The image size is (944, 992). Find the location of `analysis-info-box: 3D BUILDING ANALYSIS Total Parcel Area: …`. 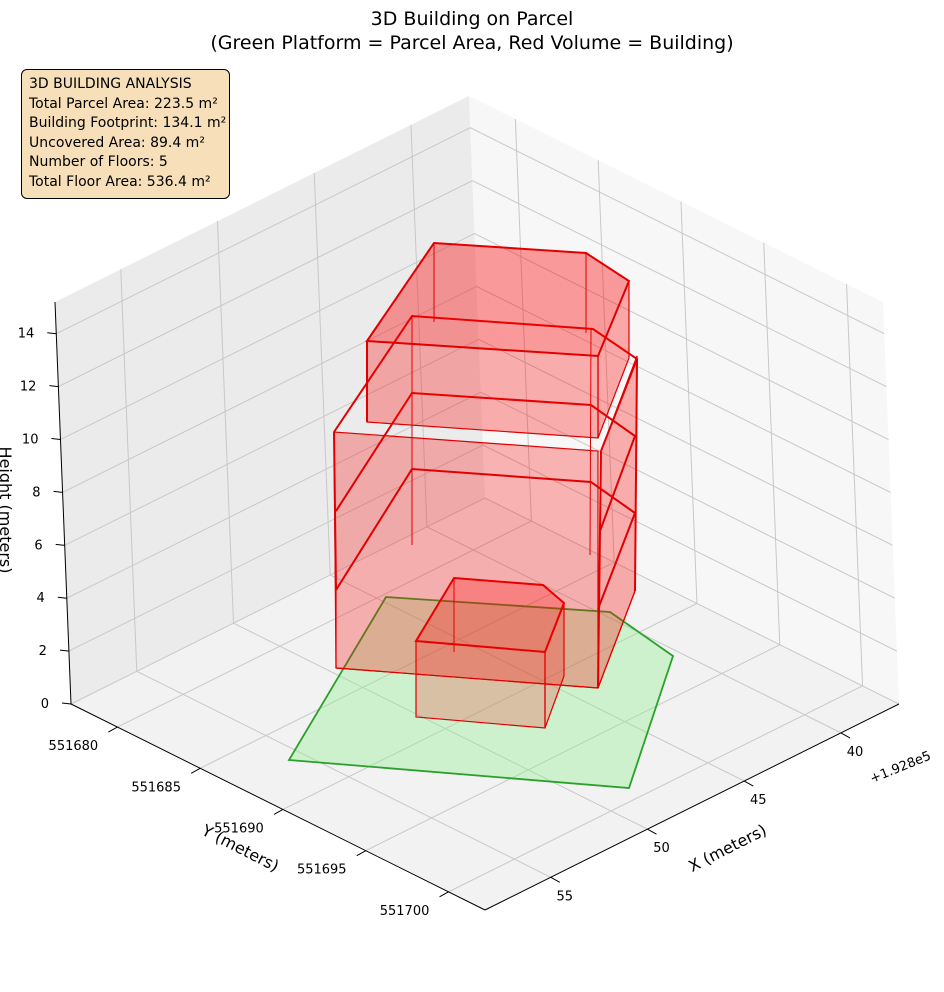

analysis-info-box: 3D BUILDING ANALYSIS Total Parcel Area: … is located at coordinates (125, 134).